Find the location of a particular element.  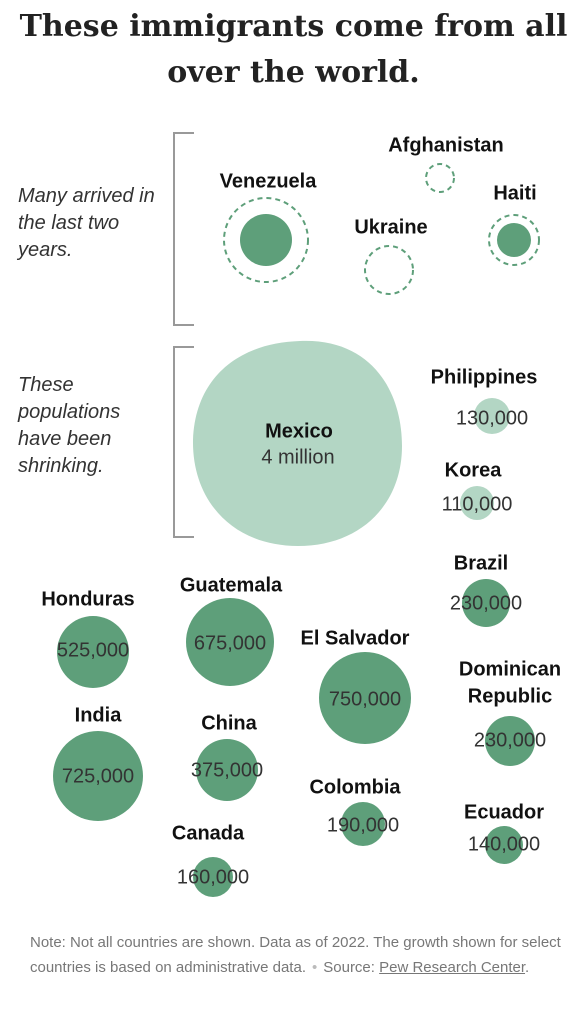

value-label-korea: 110,000 is located at coordinates (477, 504).